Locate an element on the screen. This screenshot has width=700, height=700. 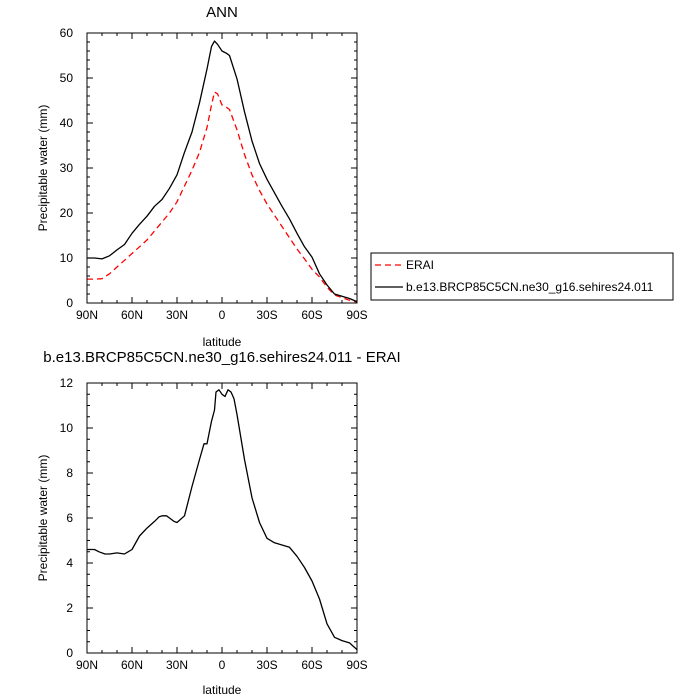
top-panel-y-tick-label: 60 is located at coordinates (67, 33).